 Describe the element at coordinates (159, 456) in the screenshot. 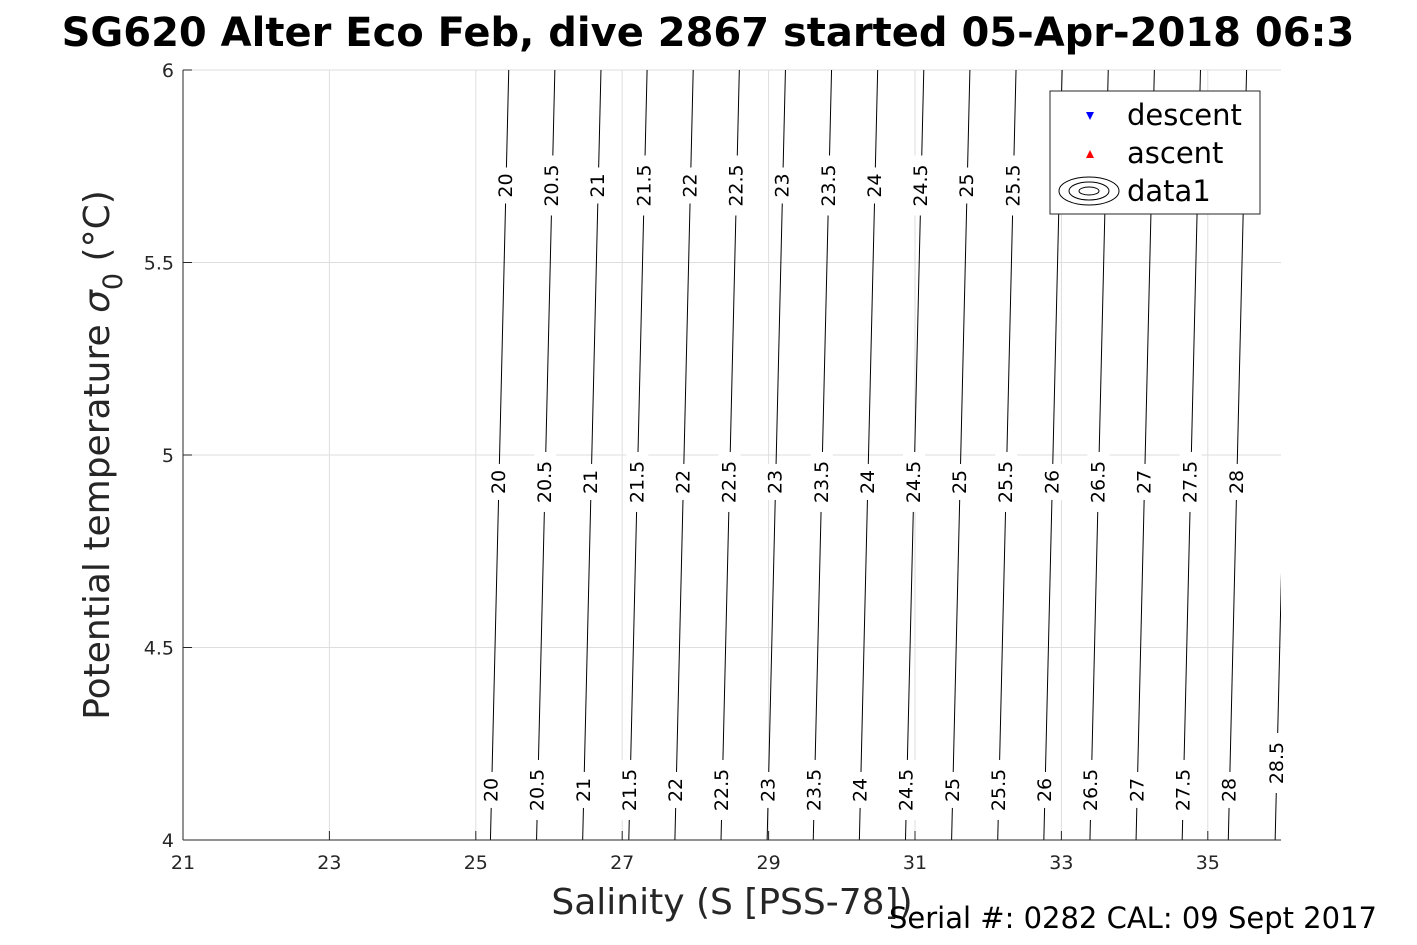

I see `y-tick-labels: 4 4.5 5 5.5 6` at that location.